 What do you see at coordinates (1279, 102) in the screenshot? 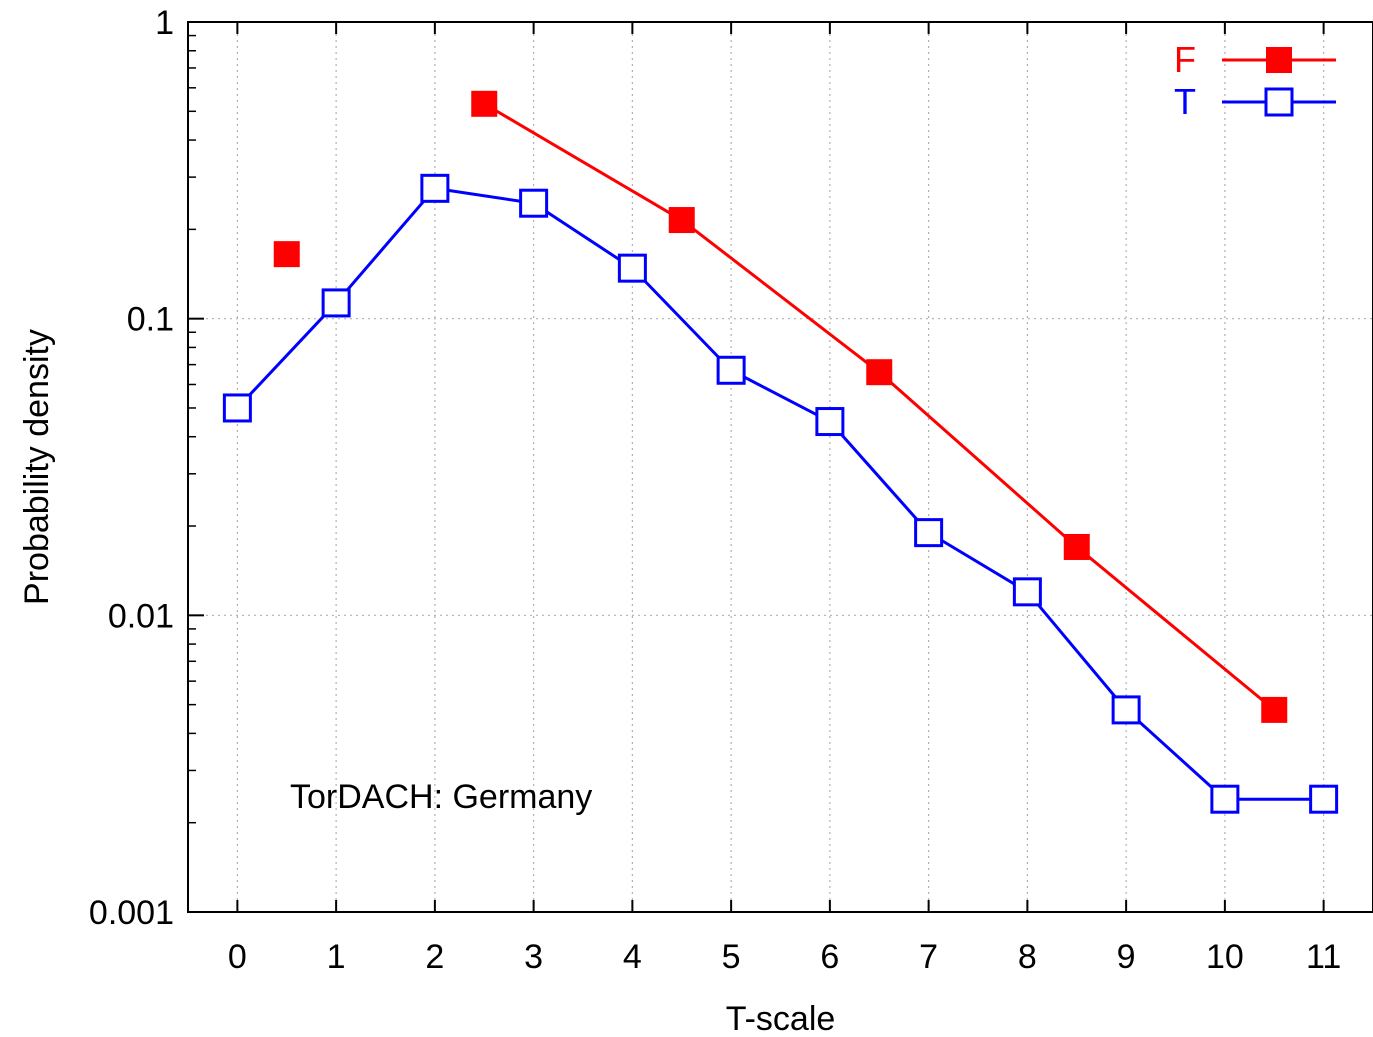
I see `legend-marker-T` at bounding box center [1279, 102].